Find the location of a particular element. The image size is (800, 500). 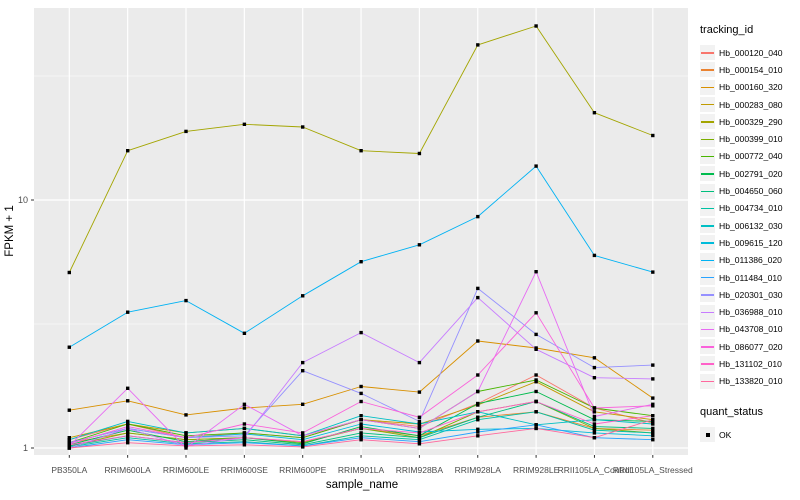

legend-item: Hb_004734_010 is located at coordinates (750, 208).